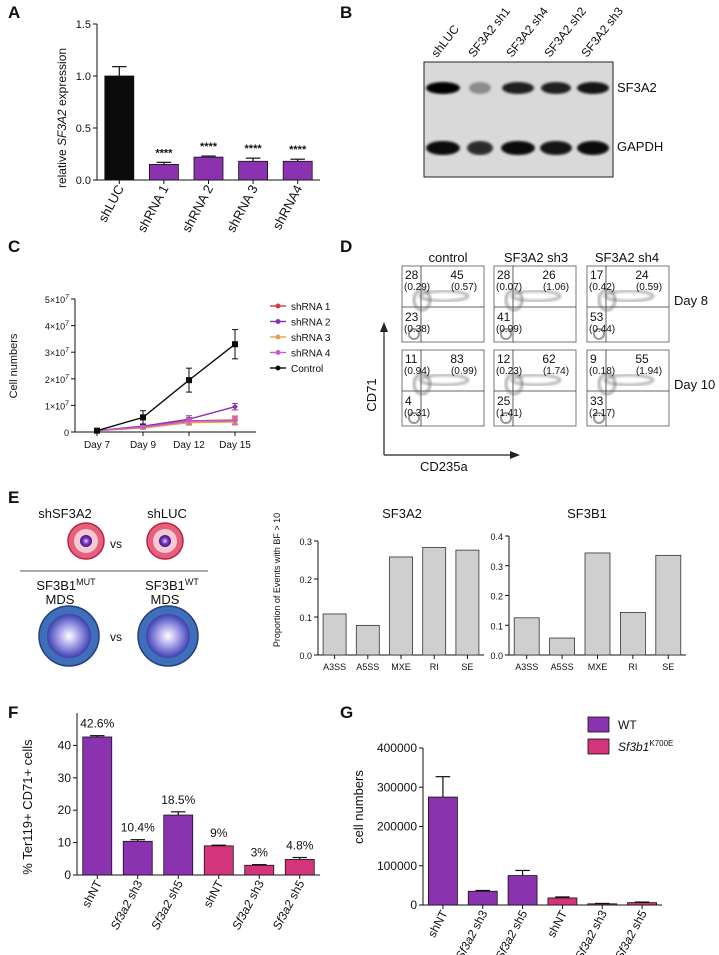  What do you see at coordinates (235, 445) in the screenshot?
I see `x-tick-label: Day 15` at bounding box center [235, 445].